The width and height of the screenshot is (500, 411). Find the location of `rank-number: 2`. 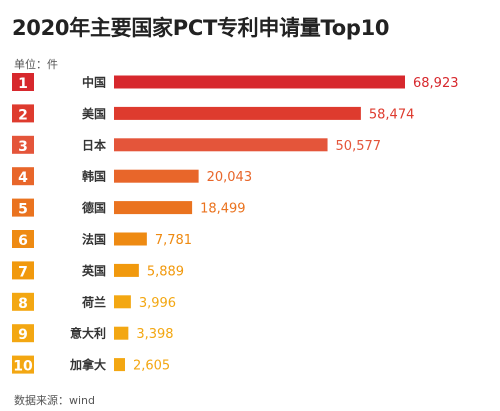

rank-number: 2 is located at coordinates (23, 115).